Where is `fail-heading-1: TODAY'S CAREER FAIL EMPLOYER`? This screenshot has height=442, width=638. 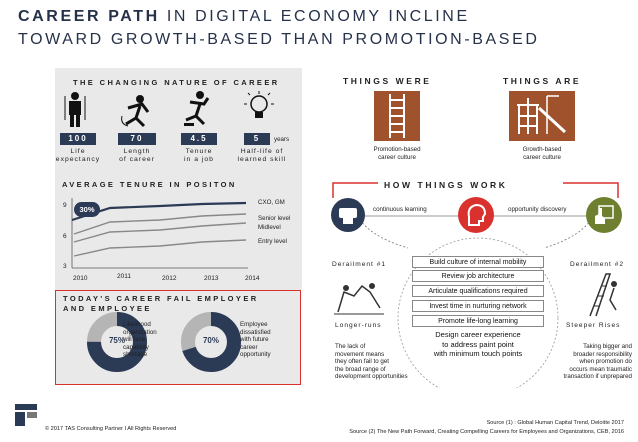
fail-heading-1: TODAY'S CAREER FAIL EMPLOYER is located at coordinates (161, 298).